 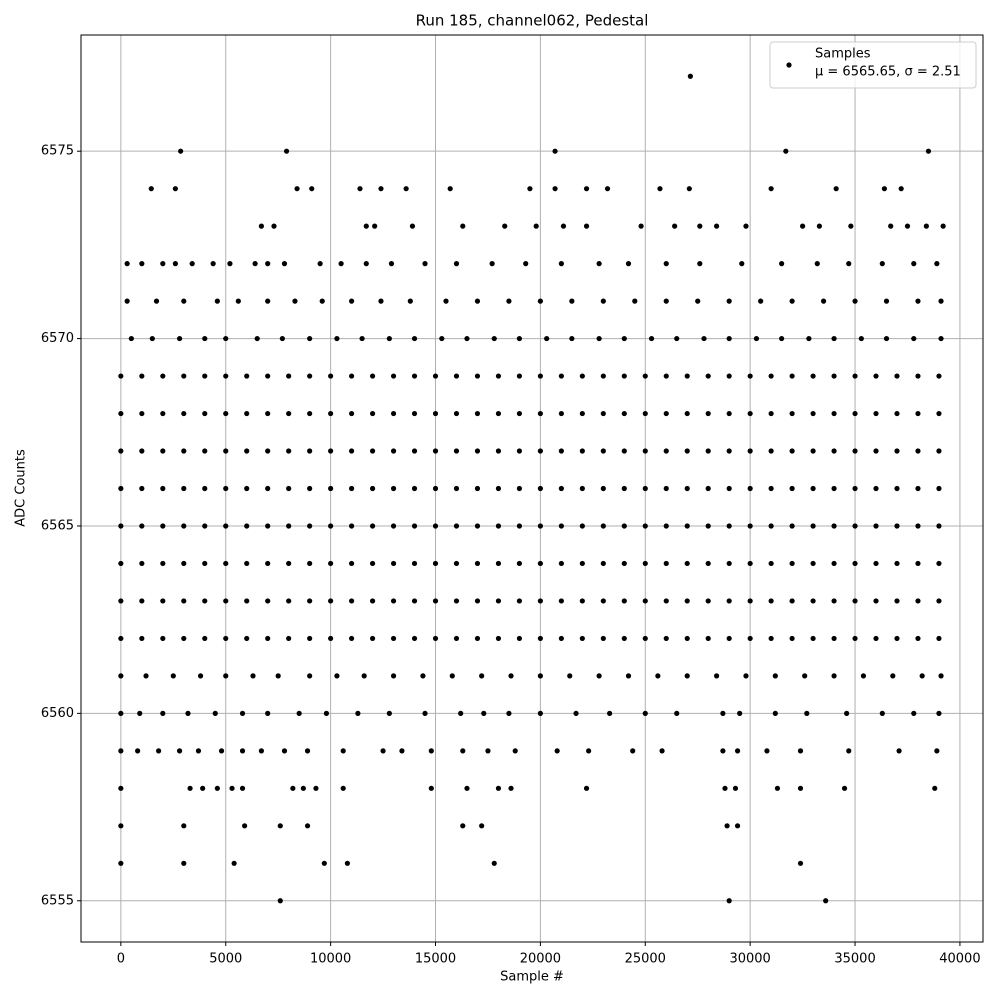 I want to click on x-tick-label: 10000, so click(x=330, y=959).